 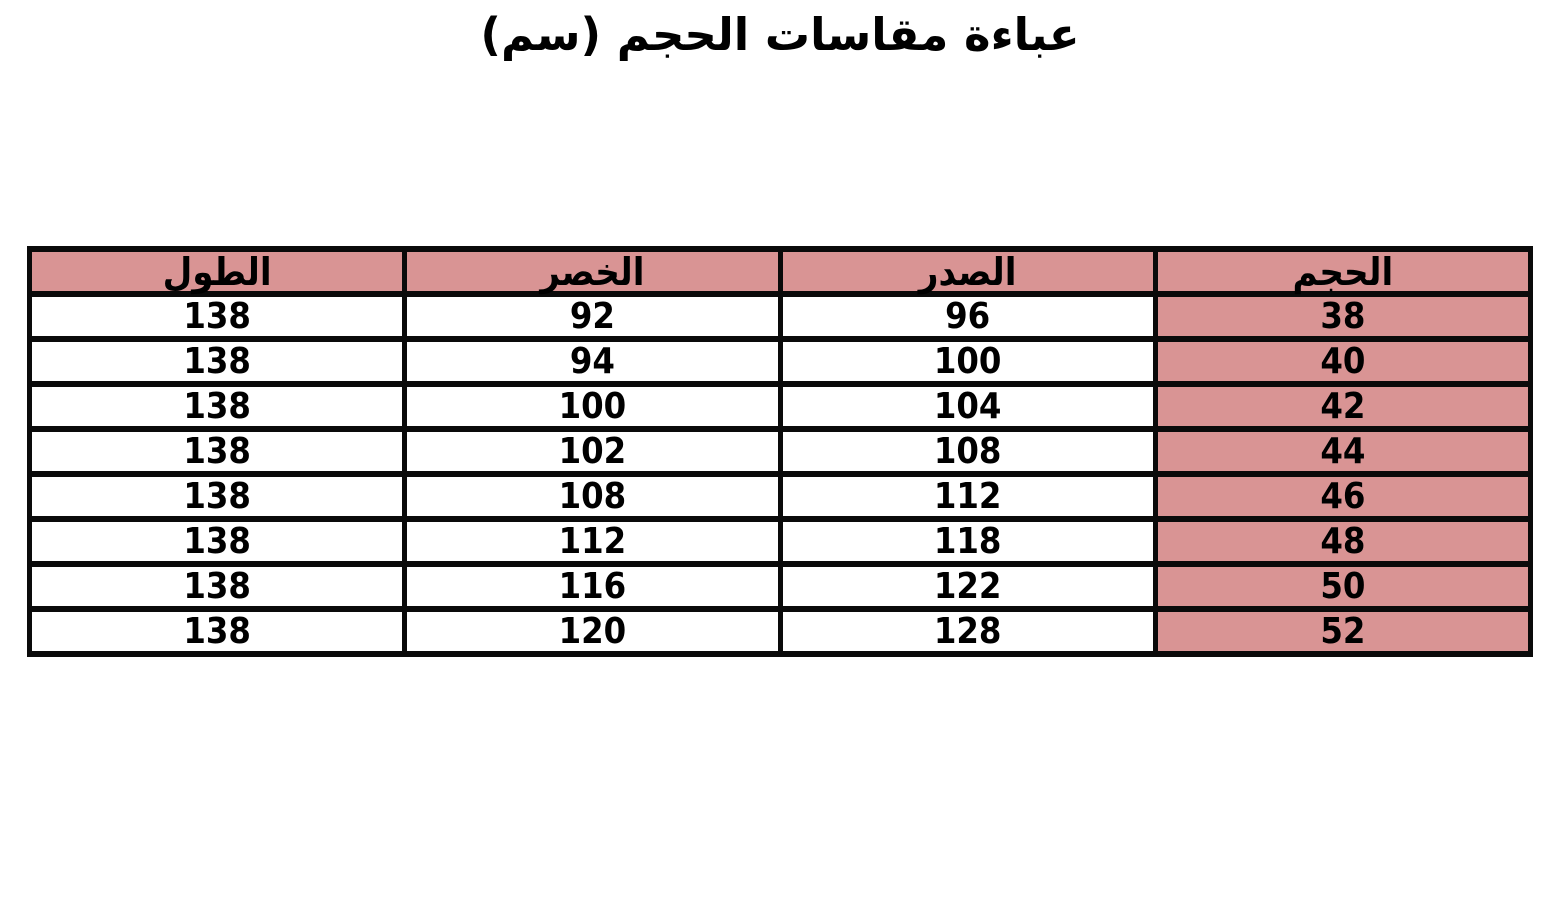 I want to click on table-header-row: الحجم الصدر الخصر الطول, so click(x=780, y=271).